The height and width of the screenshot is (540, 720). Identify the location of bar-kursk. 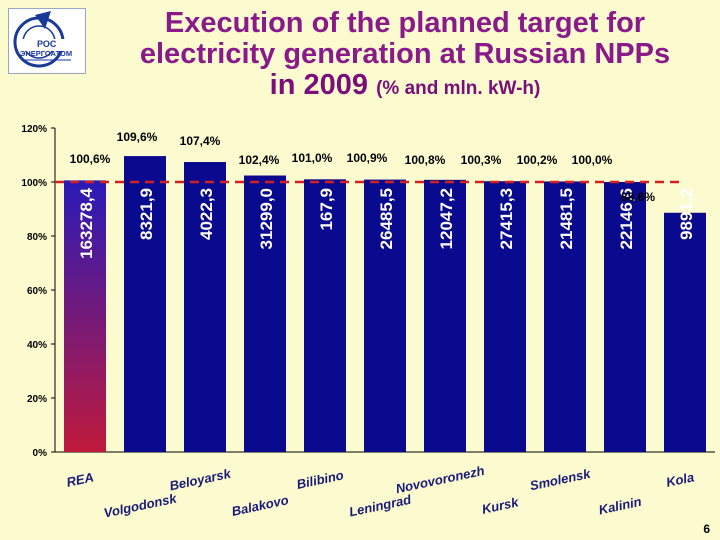
(505, 316).